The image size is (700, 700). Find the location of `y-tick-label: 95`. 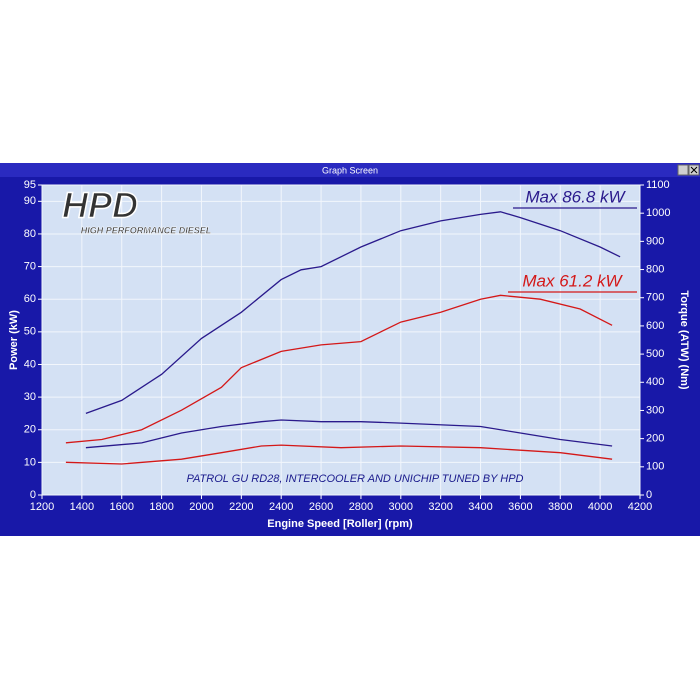

y-tick-label: 95 is located at coordinates (30, 185).